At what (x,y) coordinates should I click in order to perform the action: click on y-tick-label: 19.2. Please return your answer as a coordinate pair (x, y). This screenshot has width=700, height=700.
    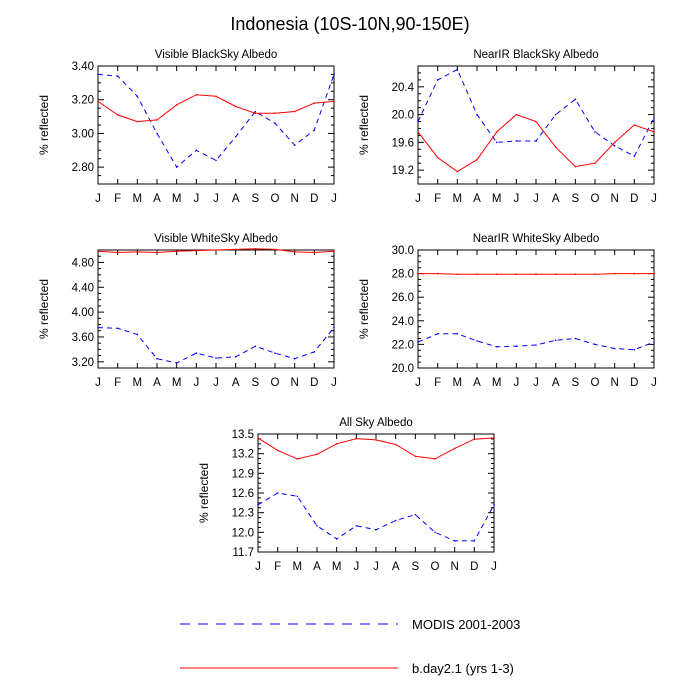
    Looking at the image, I should click on (403, 171).